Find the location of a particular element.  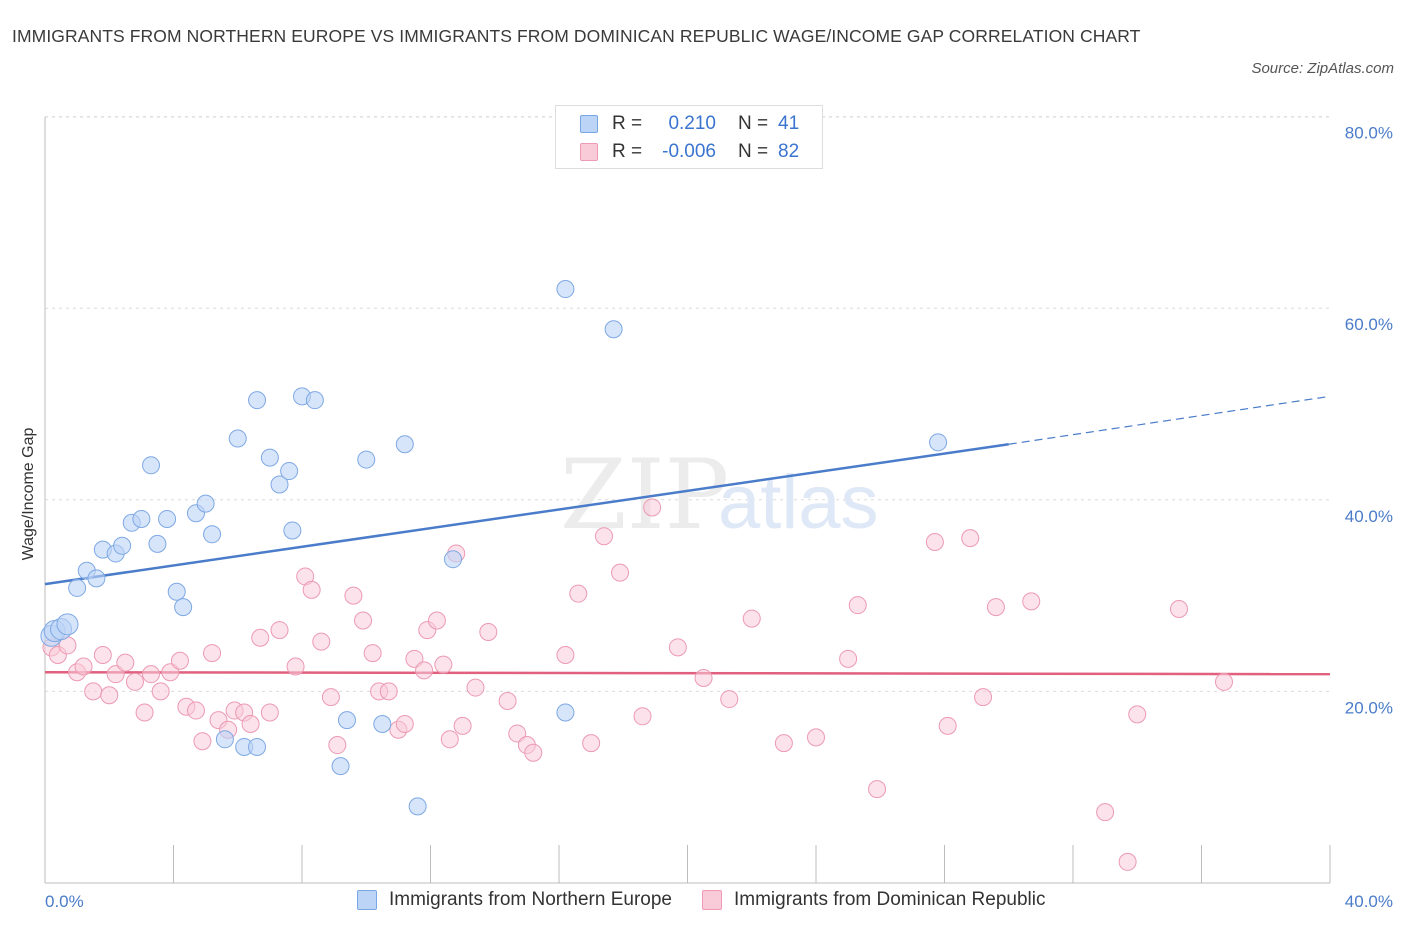

y-tick-label: 20.0% is located at coordinates (1369, 707).